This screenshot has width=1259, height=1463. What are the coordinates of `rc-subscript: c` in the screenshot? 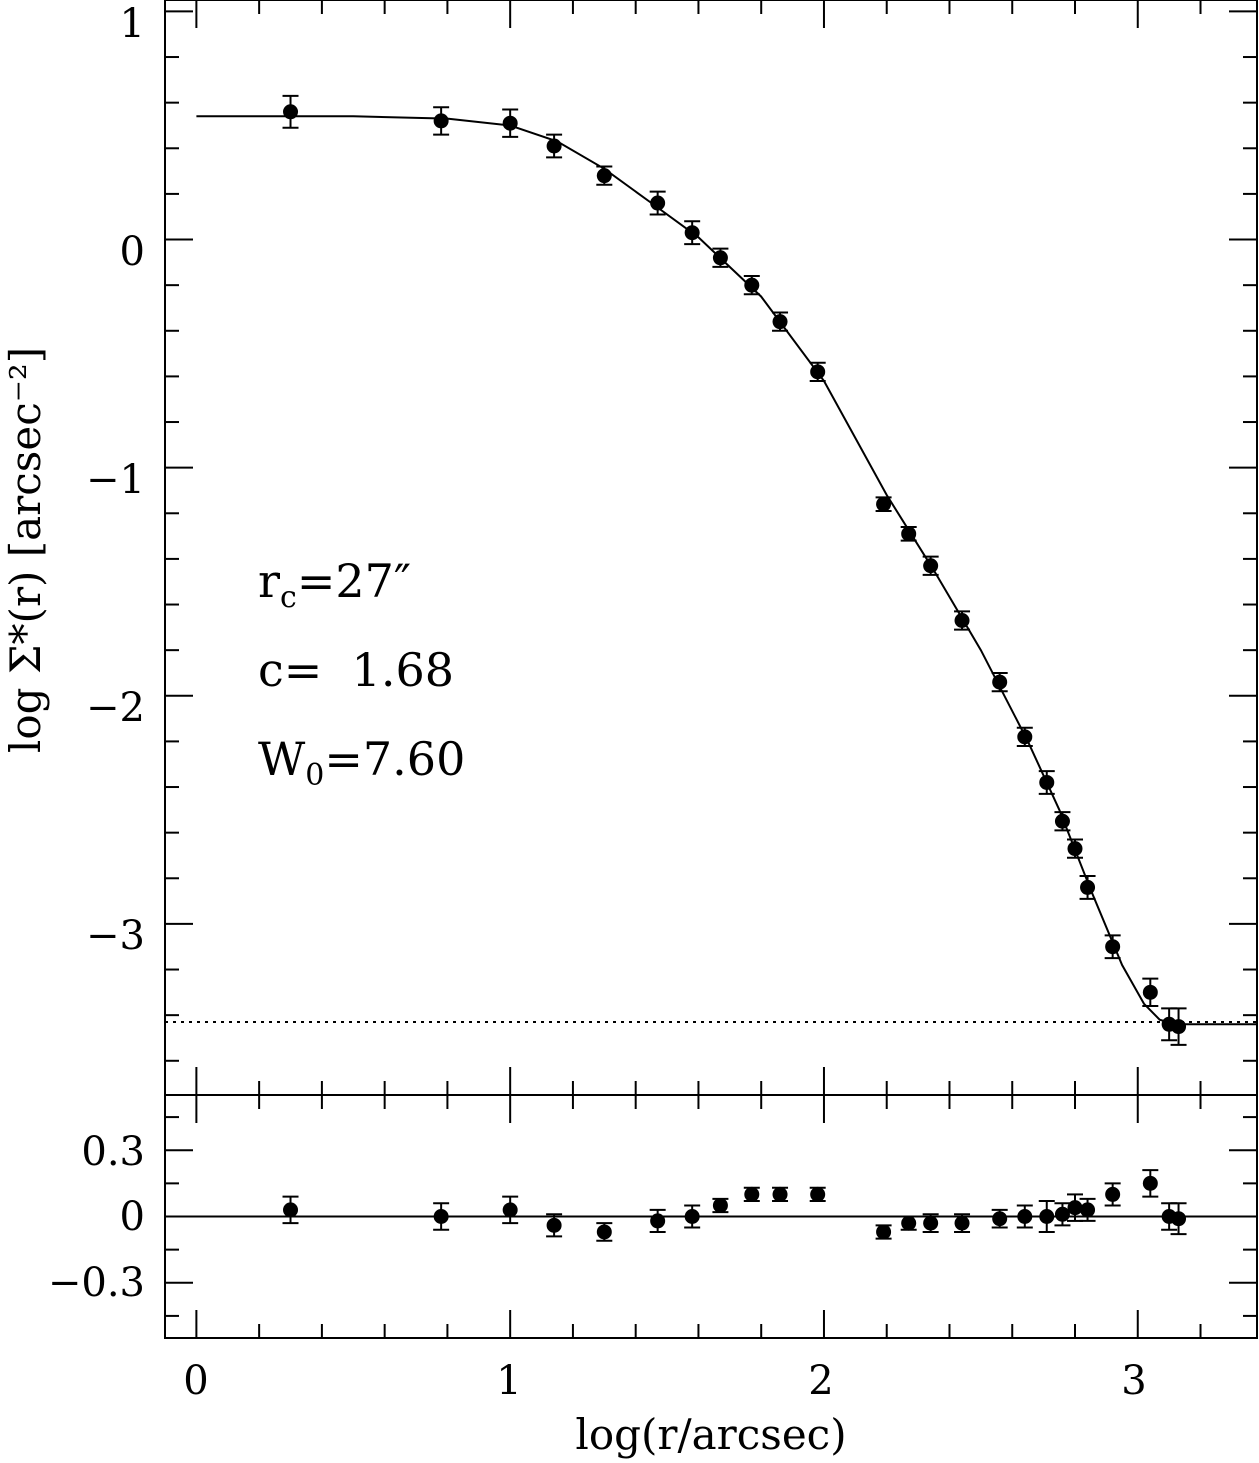 It's located at (288, 597).